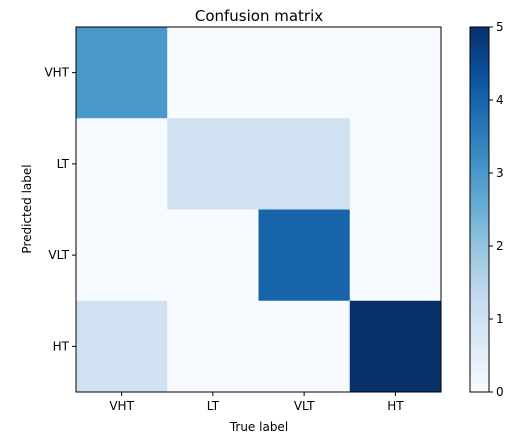 The image size is (521, 442). I want to click on y-axis-ticks: VHT LT VLT HT, so click(60, 209).